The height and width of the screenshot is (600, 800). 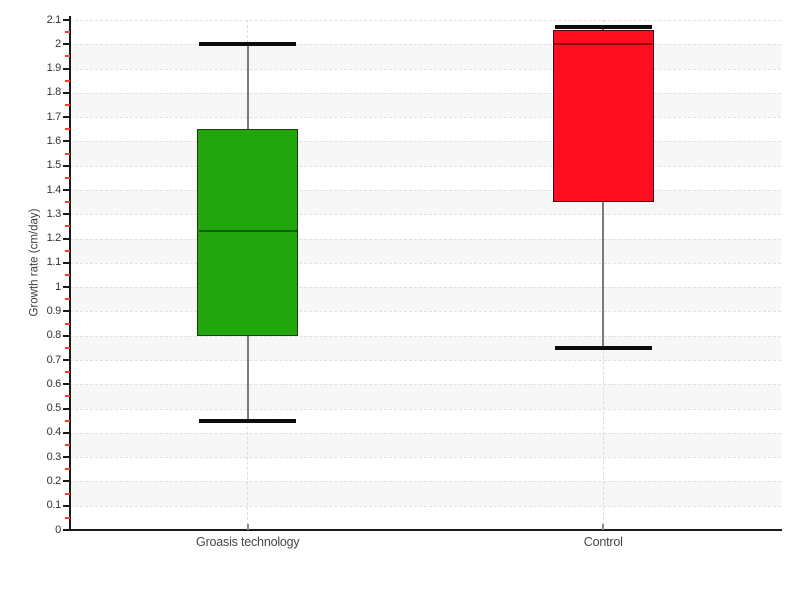 What do you see at coordinates (54, 140) in the screenshot?
I see `ytick-label: 1.6` at bounding box center [54, 140].